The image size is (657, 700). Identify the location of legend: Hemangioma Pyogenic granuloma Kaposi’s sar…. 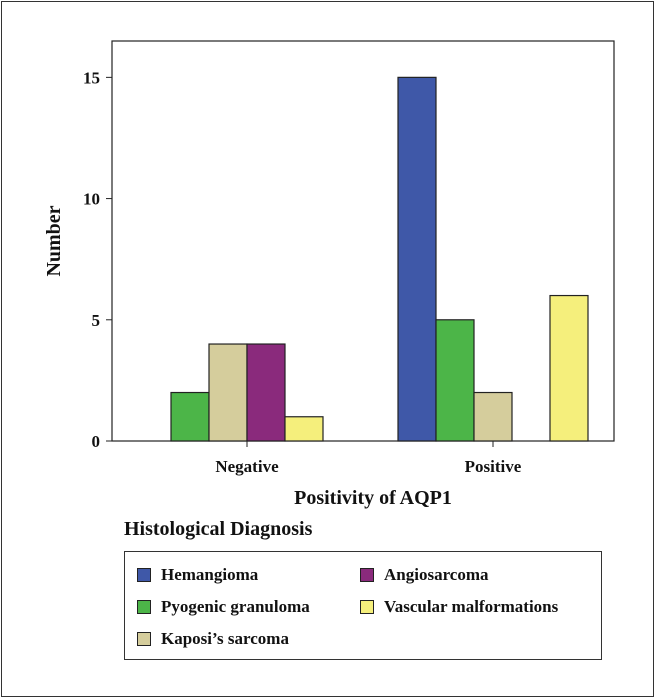
(363, 605).